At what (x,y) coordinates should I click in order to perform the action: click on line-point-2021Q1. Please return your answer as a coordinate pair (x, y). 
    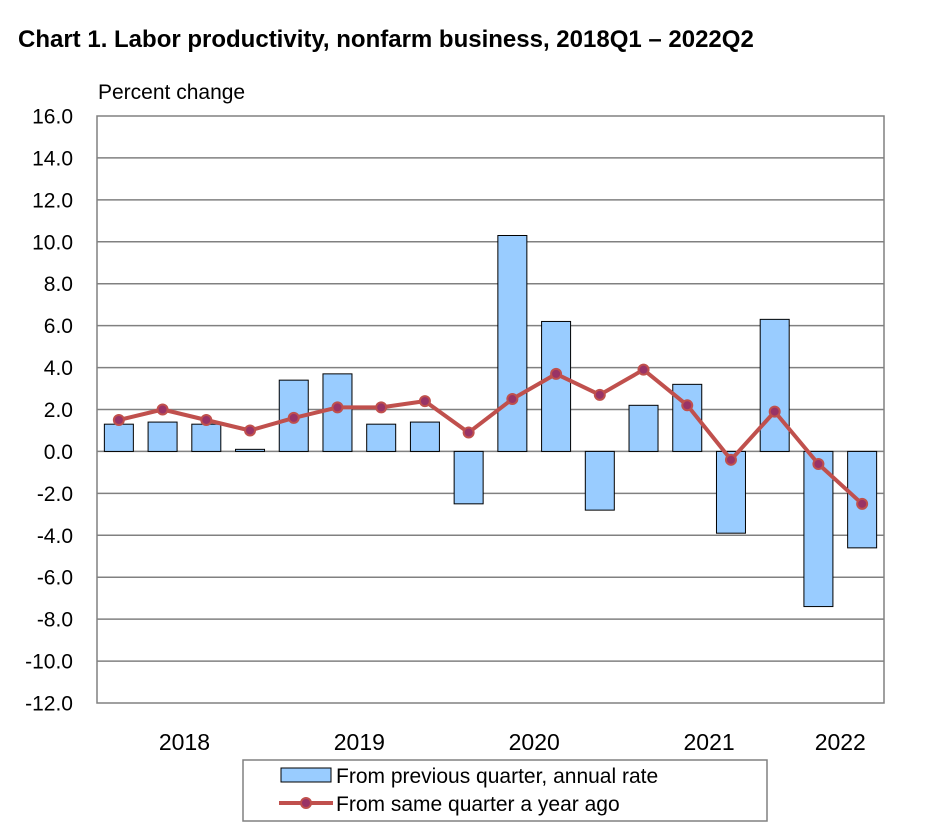
    Looking at the image, I should click on (643, 369).